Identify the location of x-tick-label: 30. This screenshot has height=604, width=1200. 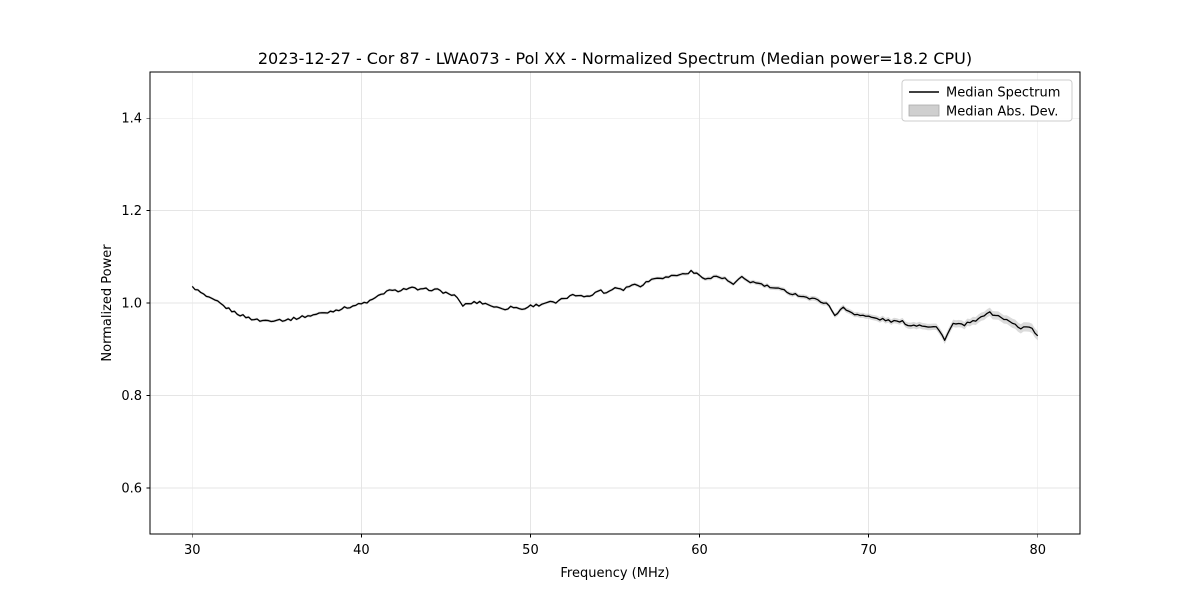
(192, 550).